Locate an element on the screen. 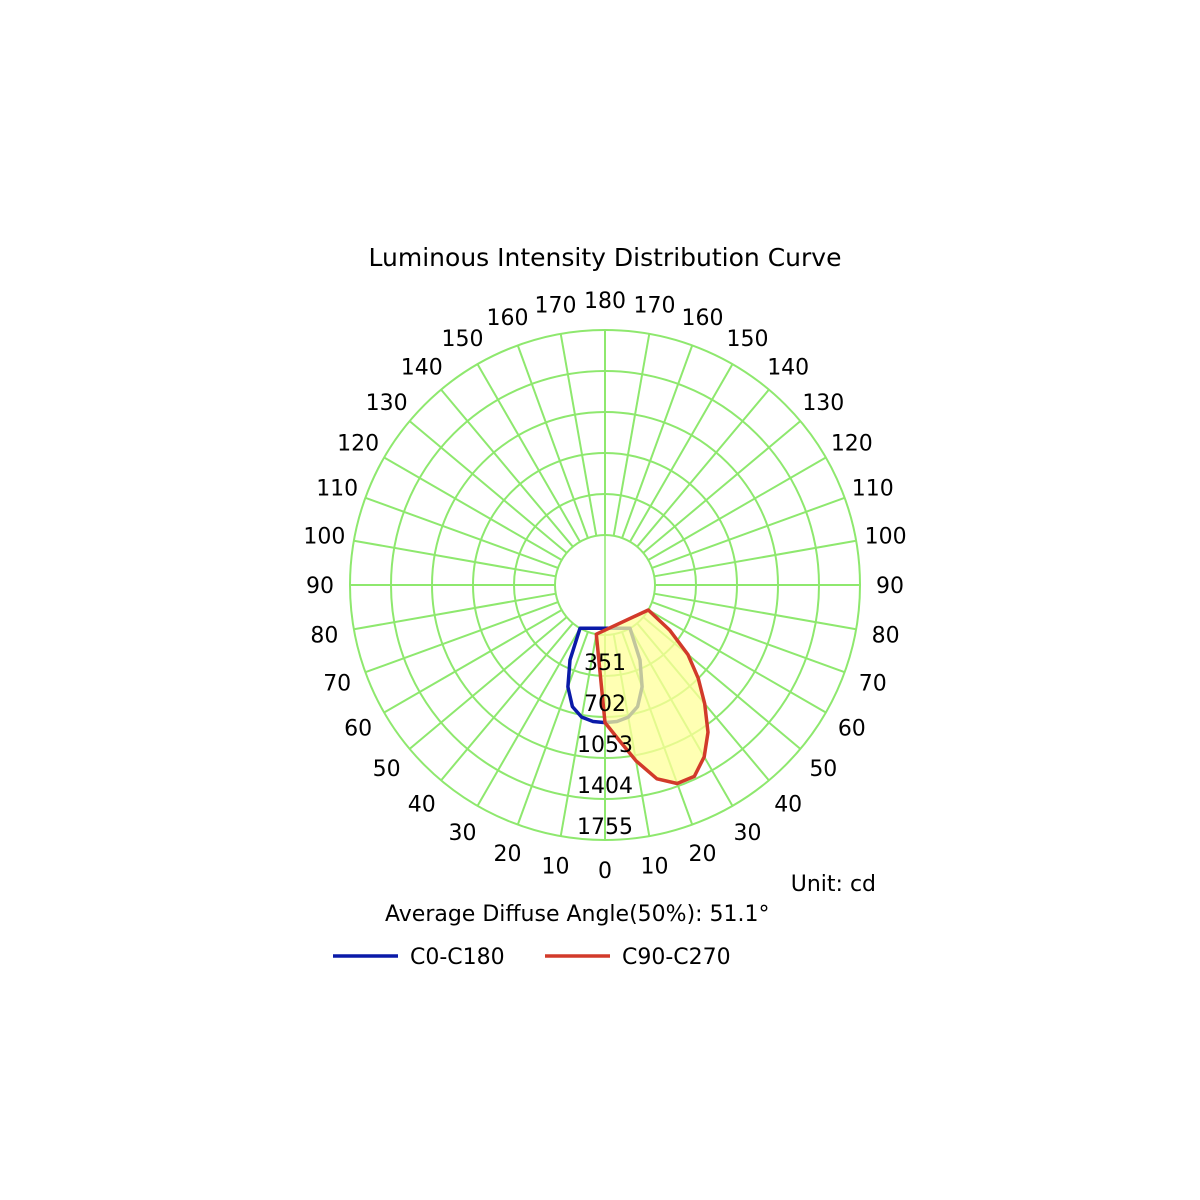  average-angle-label: Average Diffuse Angle(50%): 51.1° is located at coordinates (577, 914).